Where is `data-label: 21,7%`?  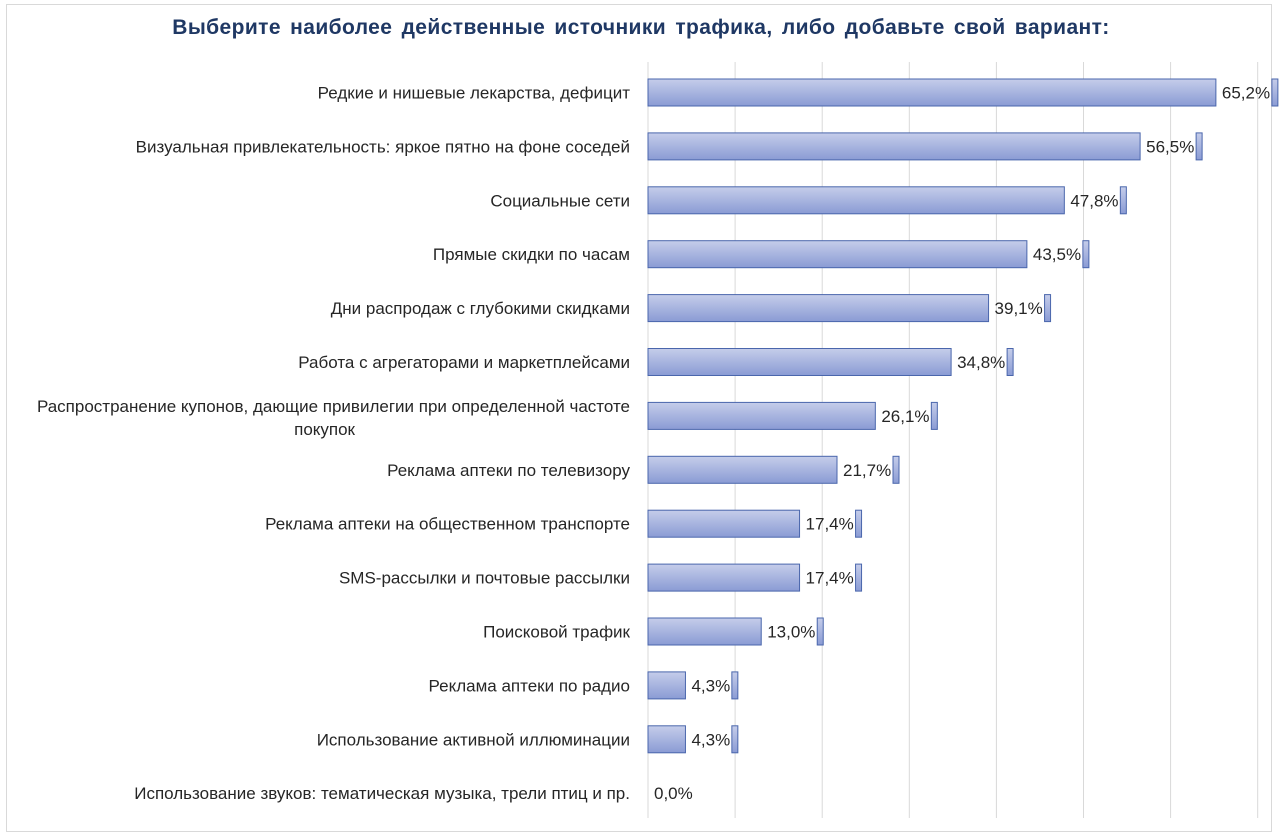 data-label: 21,7% is located at coordinates (867, 470).